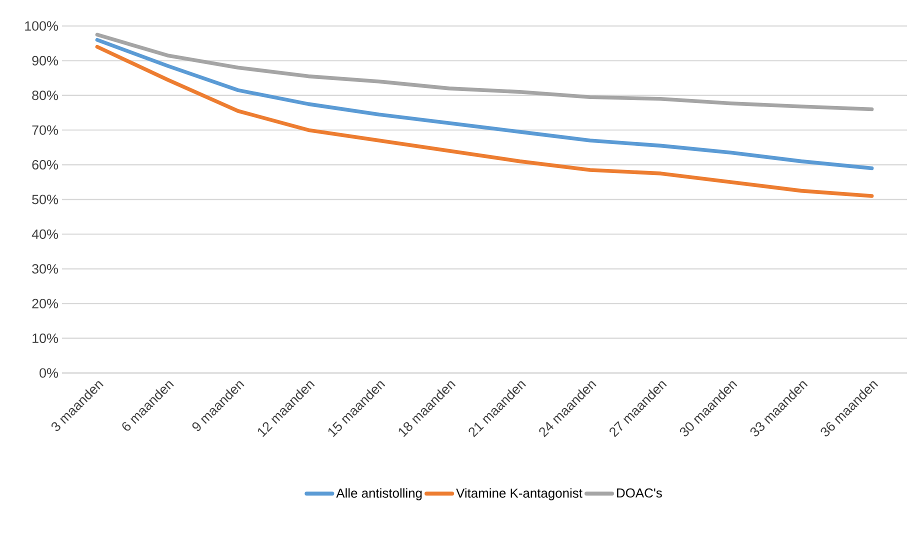 The image size is (919, 543). What do you see at coordinates (45, 339) in the screenshot?
I see `y-tick-label: 10%` at bounding box center [45, 339].